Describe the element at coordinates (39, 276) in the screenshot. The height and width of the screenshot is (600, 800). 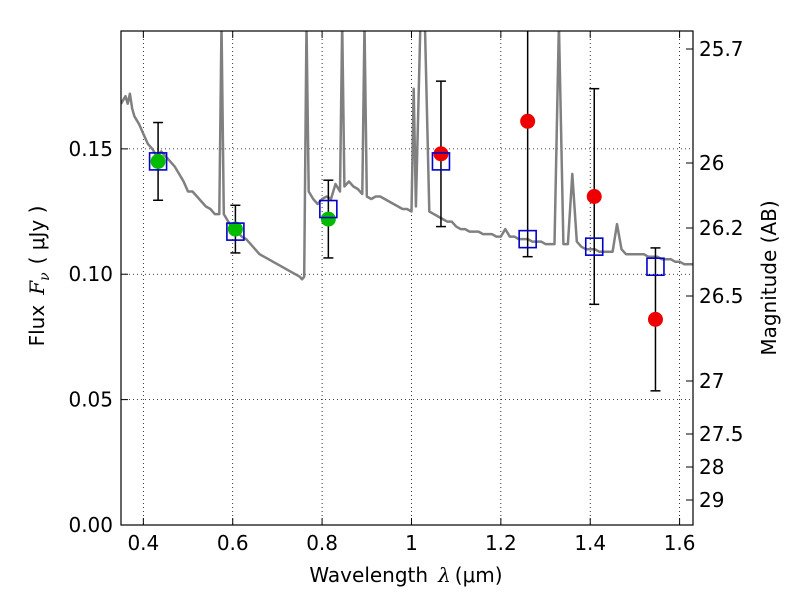
I see `y-axis-label: FluxFν( μJy )` at that location.